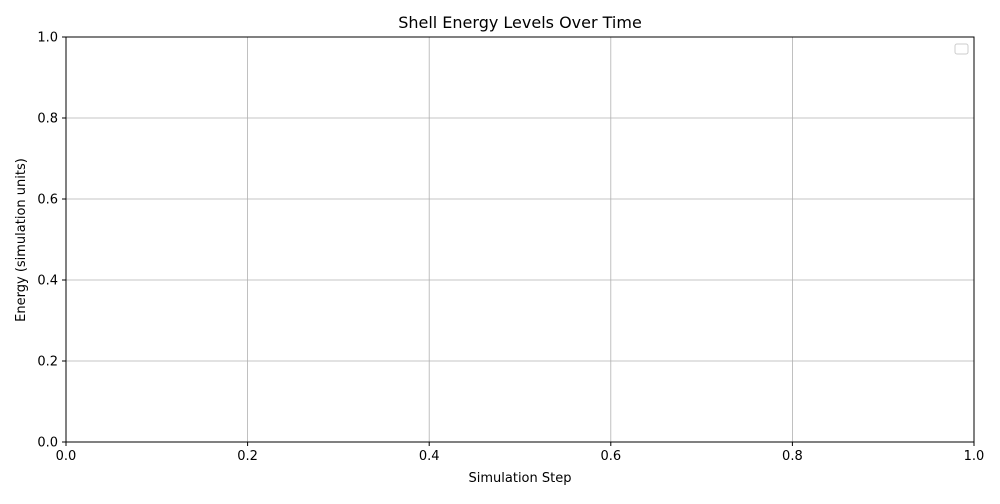 This screenshot has height=504, width=1000. What do you see at coordinates (610, 456) in the screenshot?
I see `x-tick-label: 0.6` at bounding box center [610, 456].